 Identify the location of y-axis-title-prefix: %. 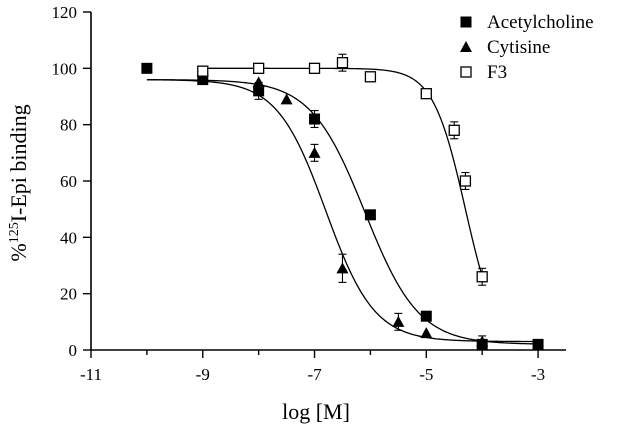
(18, 252).